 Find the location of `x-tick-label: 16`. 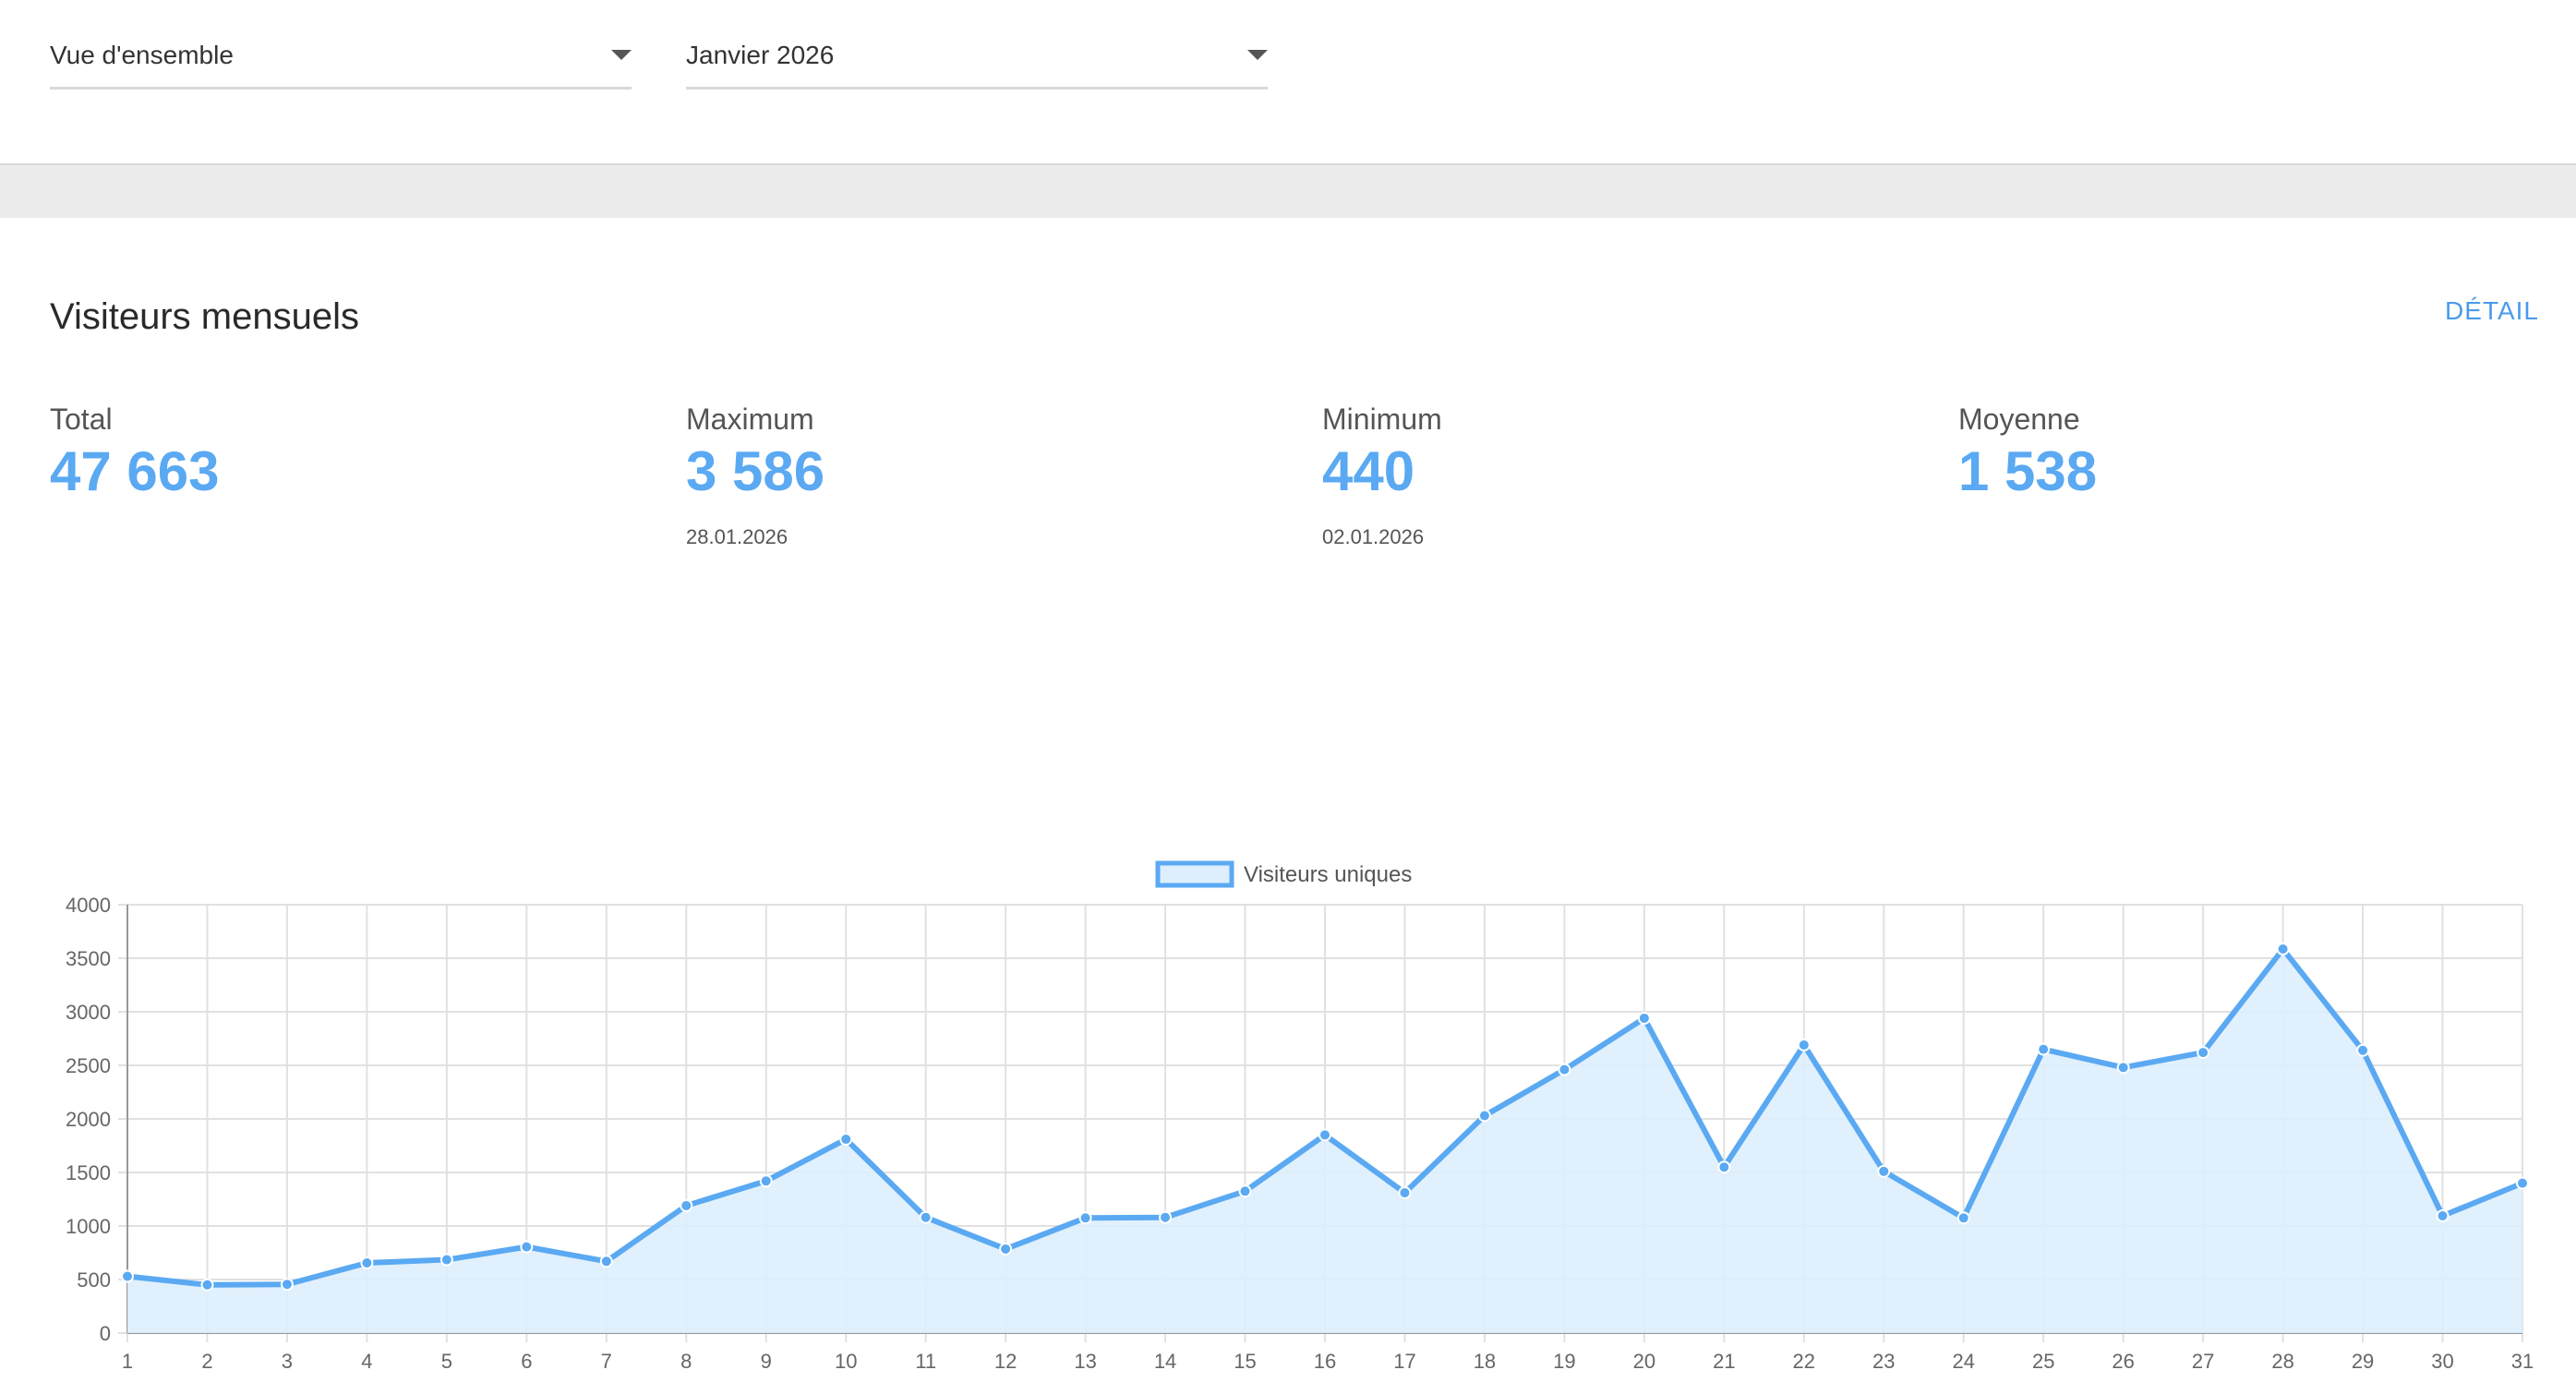

x-tick-label: 16 is located at coordinates (1325, 1361).